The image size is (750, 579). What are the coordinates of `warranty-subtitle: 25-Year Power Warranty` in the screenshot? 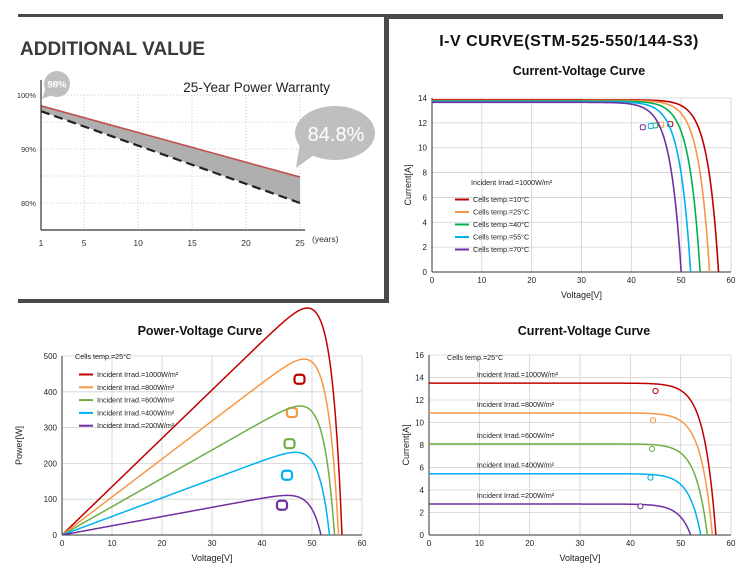 It's located at (256, 87).